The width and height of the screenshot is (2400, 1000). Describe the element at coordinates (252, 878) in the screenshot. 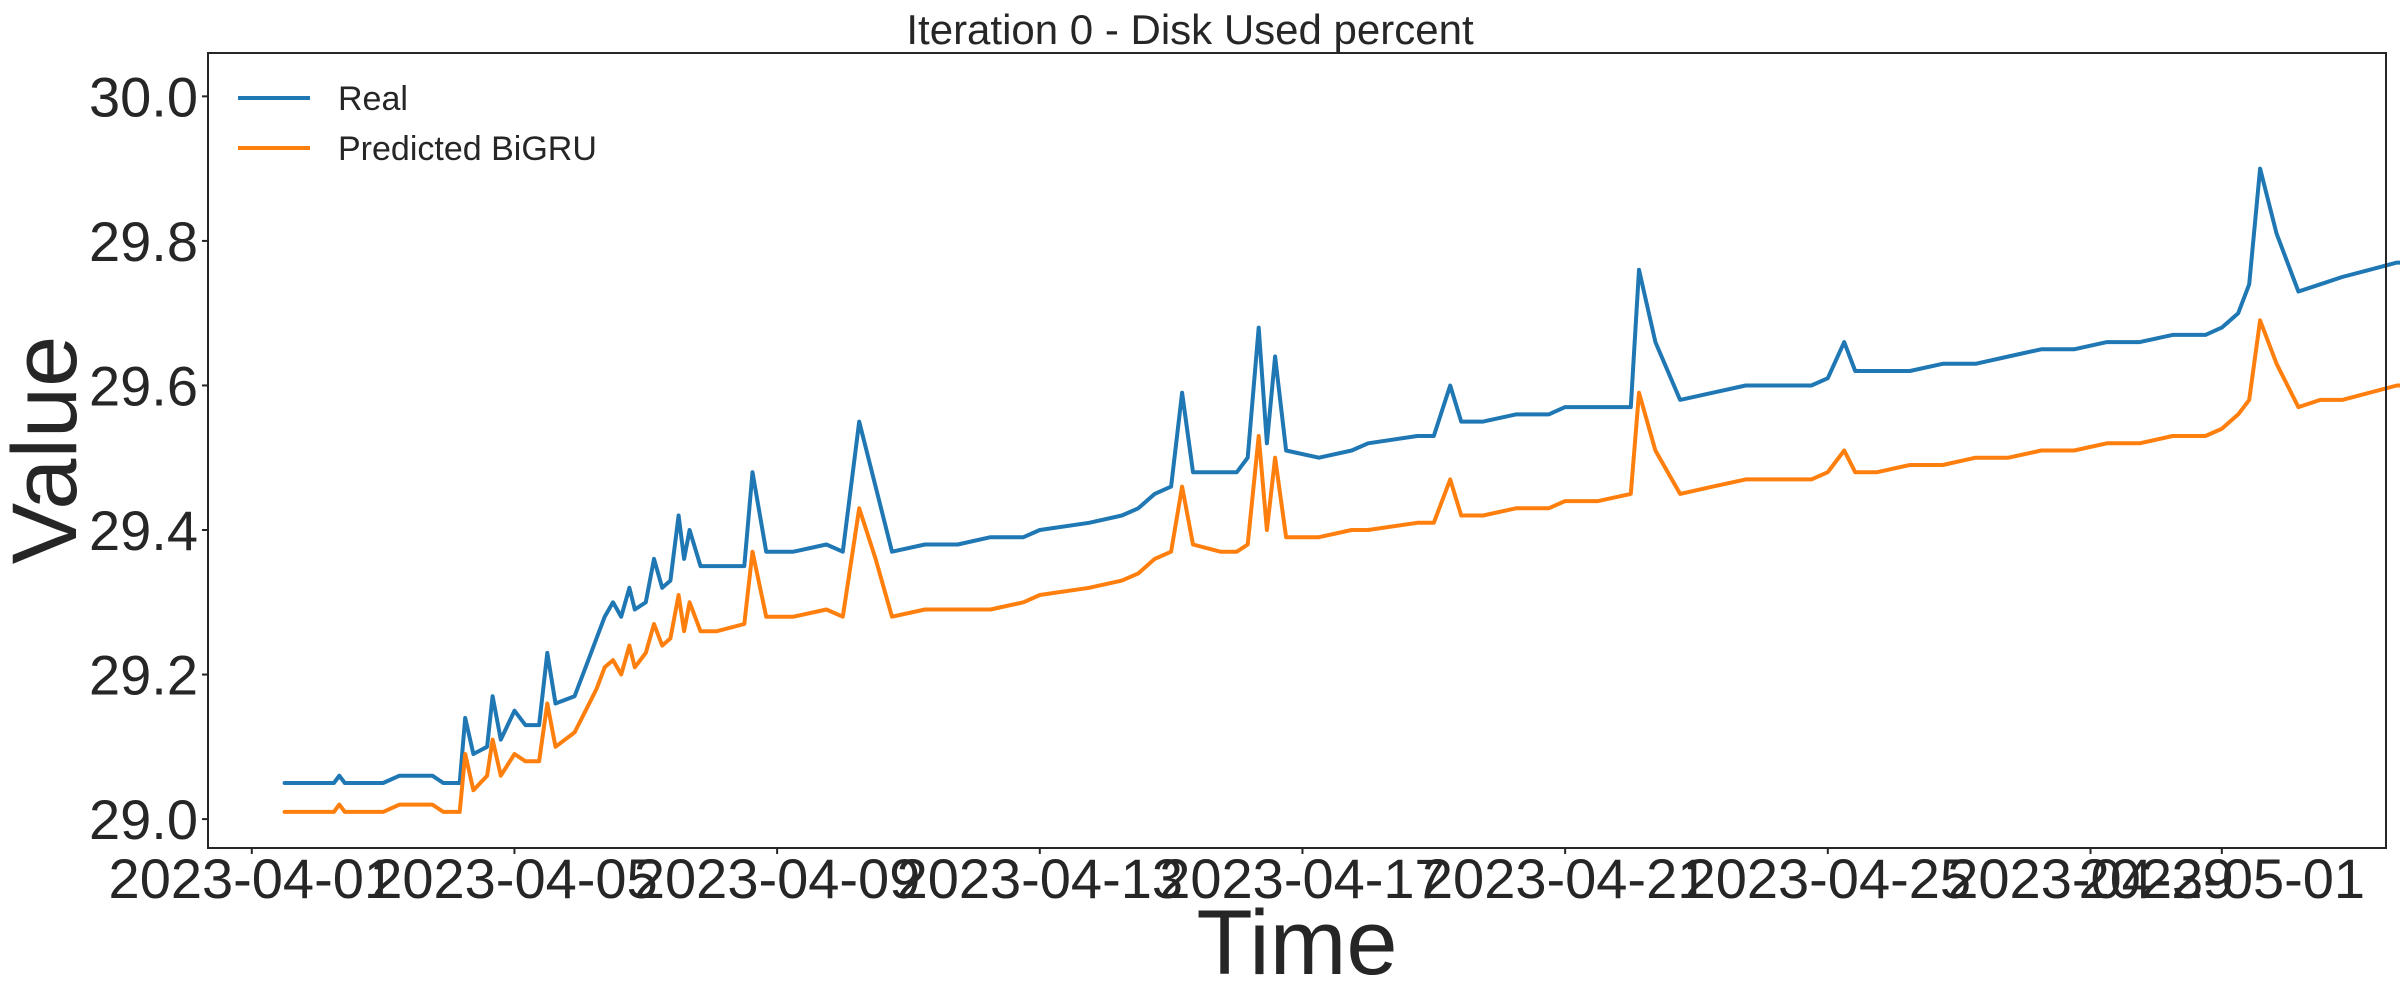

I see `x-tick-label: 2023-04-01` at that location.